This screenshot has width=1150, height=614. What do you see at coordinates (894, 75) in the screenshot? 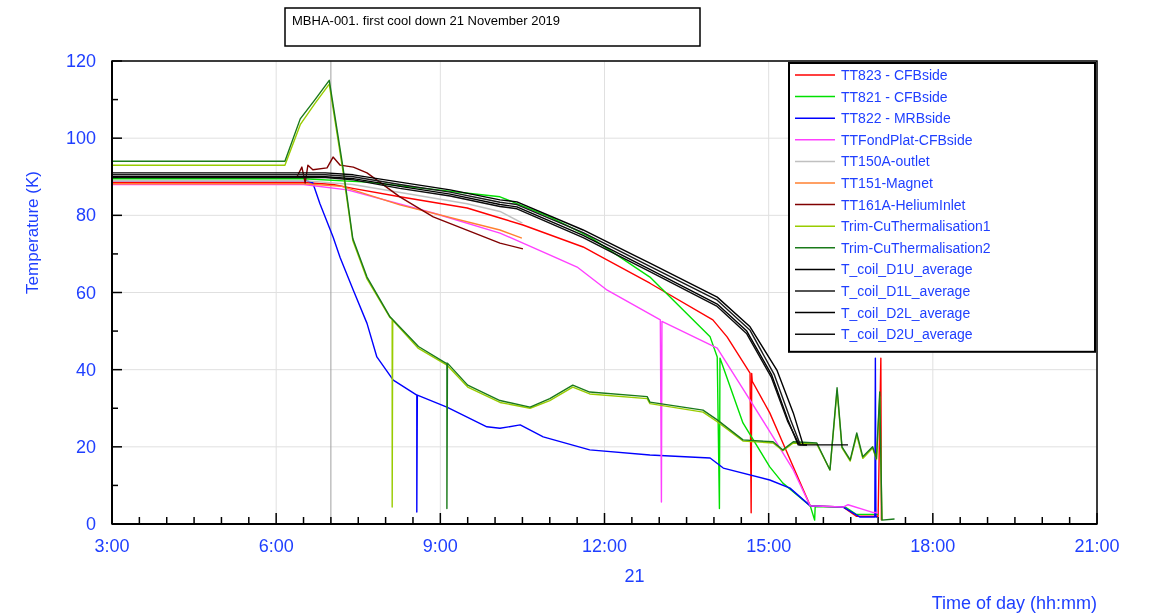
I see `legend-label: TT823 - CFBside` at bounding box center [894, 75].